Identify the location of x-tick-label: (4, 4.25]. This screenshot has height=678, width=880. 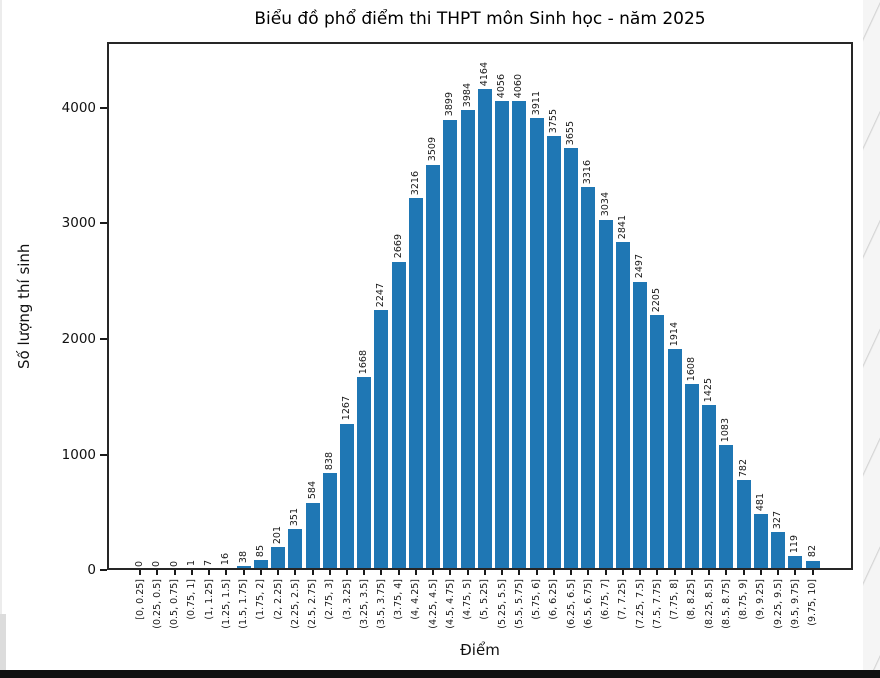
(416, 599).